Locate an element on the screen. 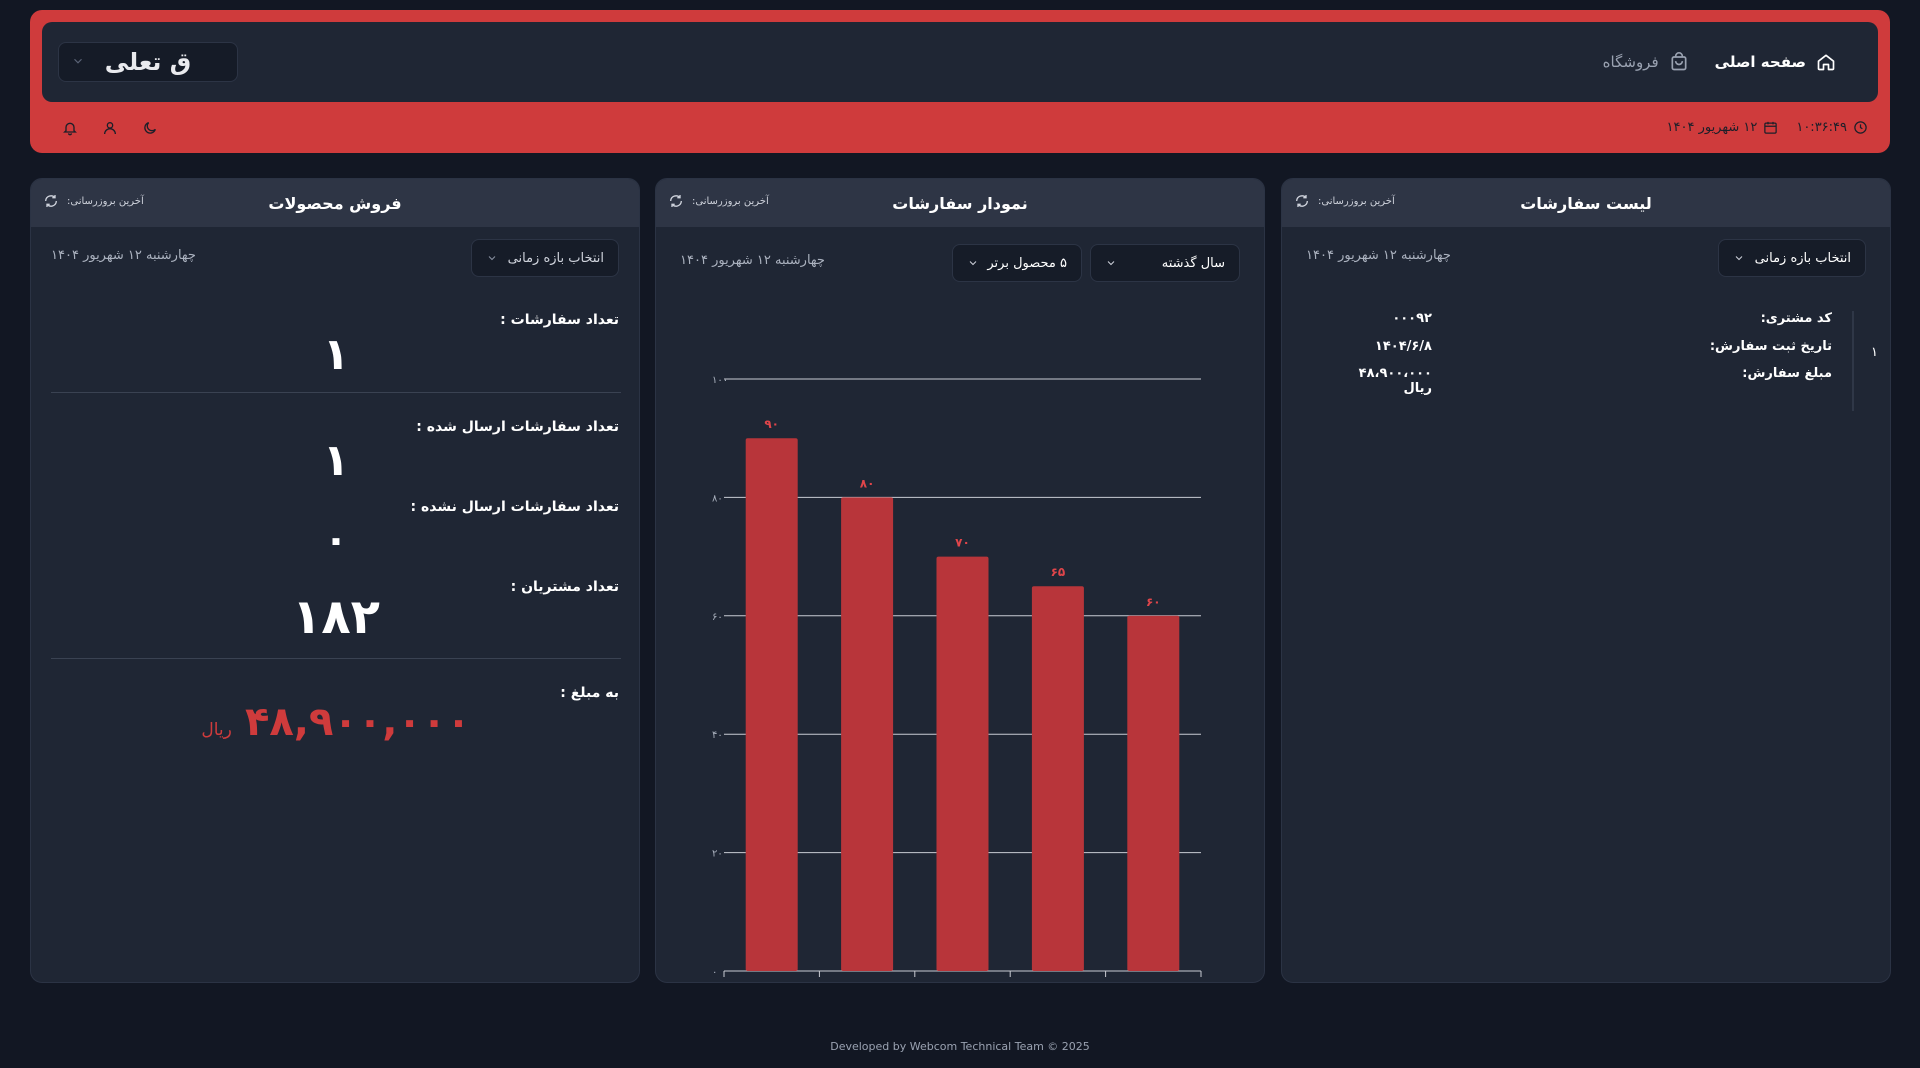 The height and width of the screenshot is (1068, 1920). bar-value-label: ۸۰ is located at coordinates (867, 483).